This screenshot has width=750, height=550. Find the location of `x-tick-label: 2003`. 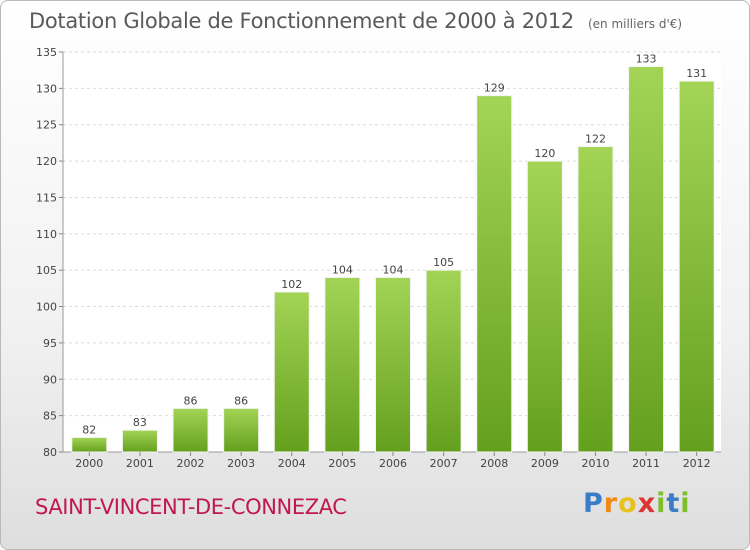

x-tick-label: 2003 is located at coordinates (241, 463).